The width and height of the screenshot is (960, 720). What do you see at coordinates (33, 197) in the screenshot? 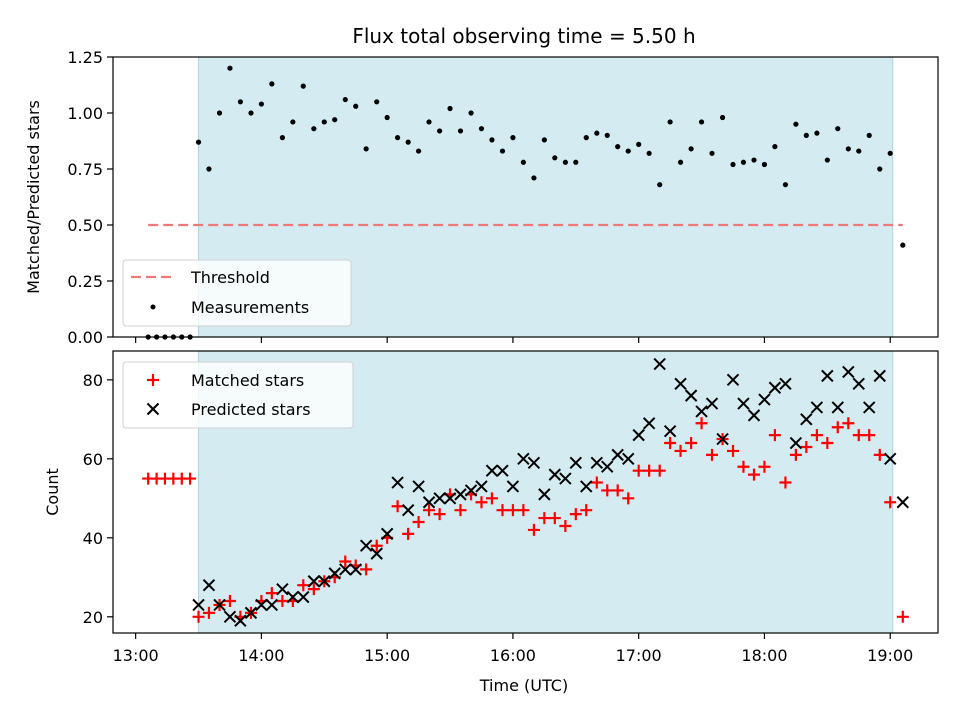
I see `top-y-axis-label: Matched/Predicted stars` at bounding box center [33, 197].